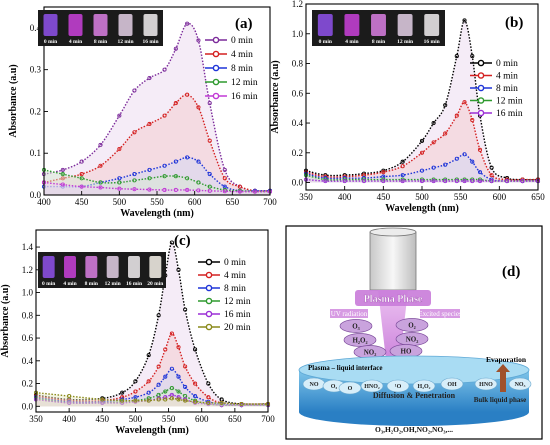 The height and width of the screenshot is (445, 550). What do you see at coordinates (514, 23) in the screenshot?
I see `panel-label: (b)` at bounding box center [514, 23].